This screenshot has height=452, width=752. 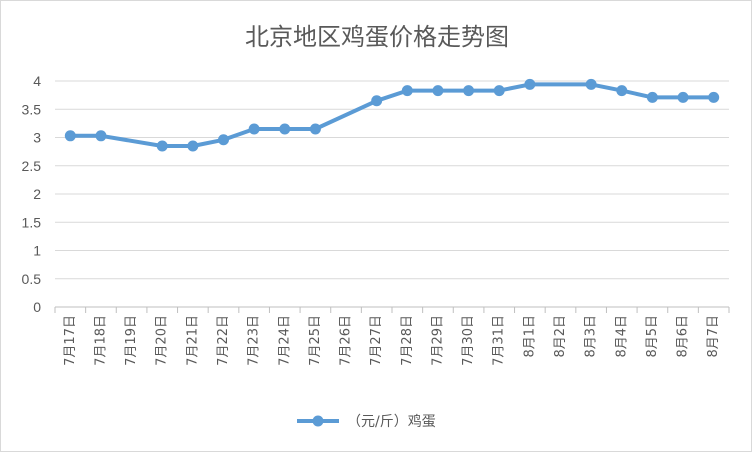 What do you see at coordinates (32, 109) in the screenshot?
I see `y-tick-label: 3.5` at bounding box center [32, 109].